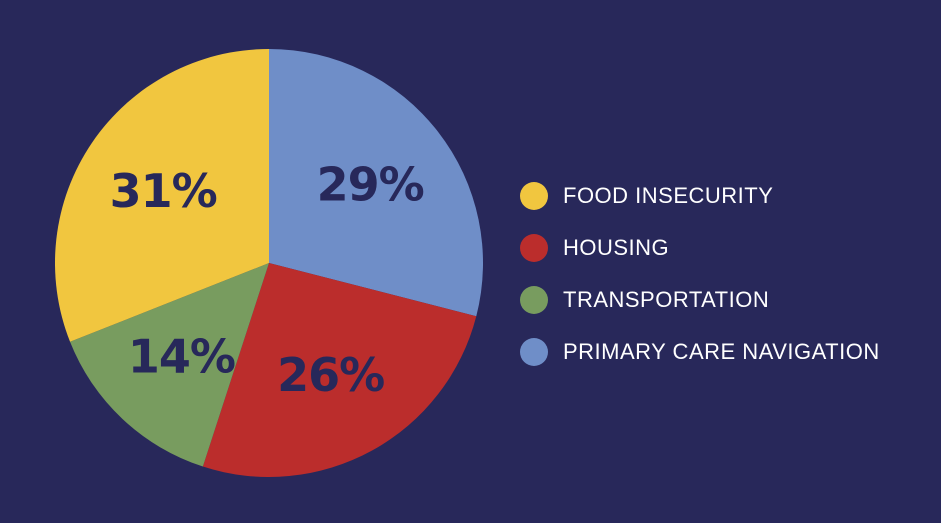 This screenshot has height=523, width=941. I want to click on legend-label: PRIMARY CARE NAVIGATION, so click(721, 351).